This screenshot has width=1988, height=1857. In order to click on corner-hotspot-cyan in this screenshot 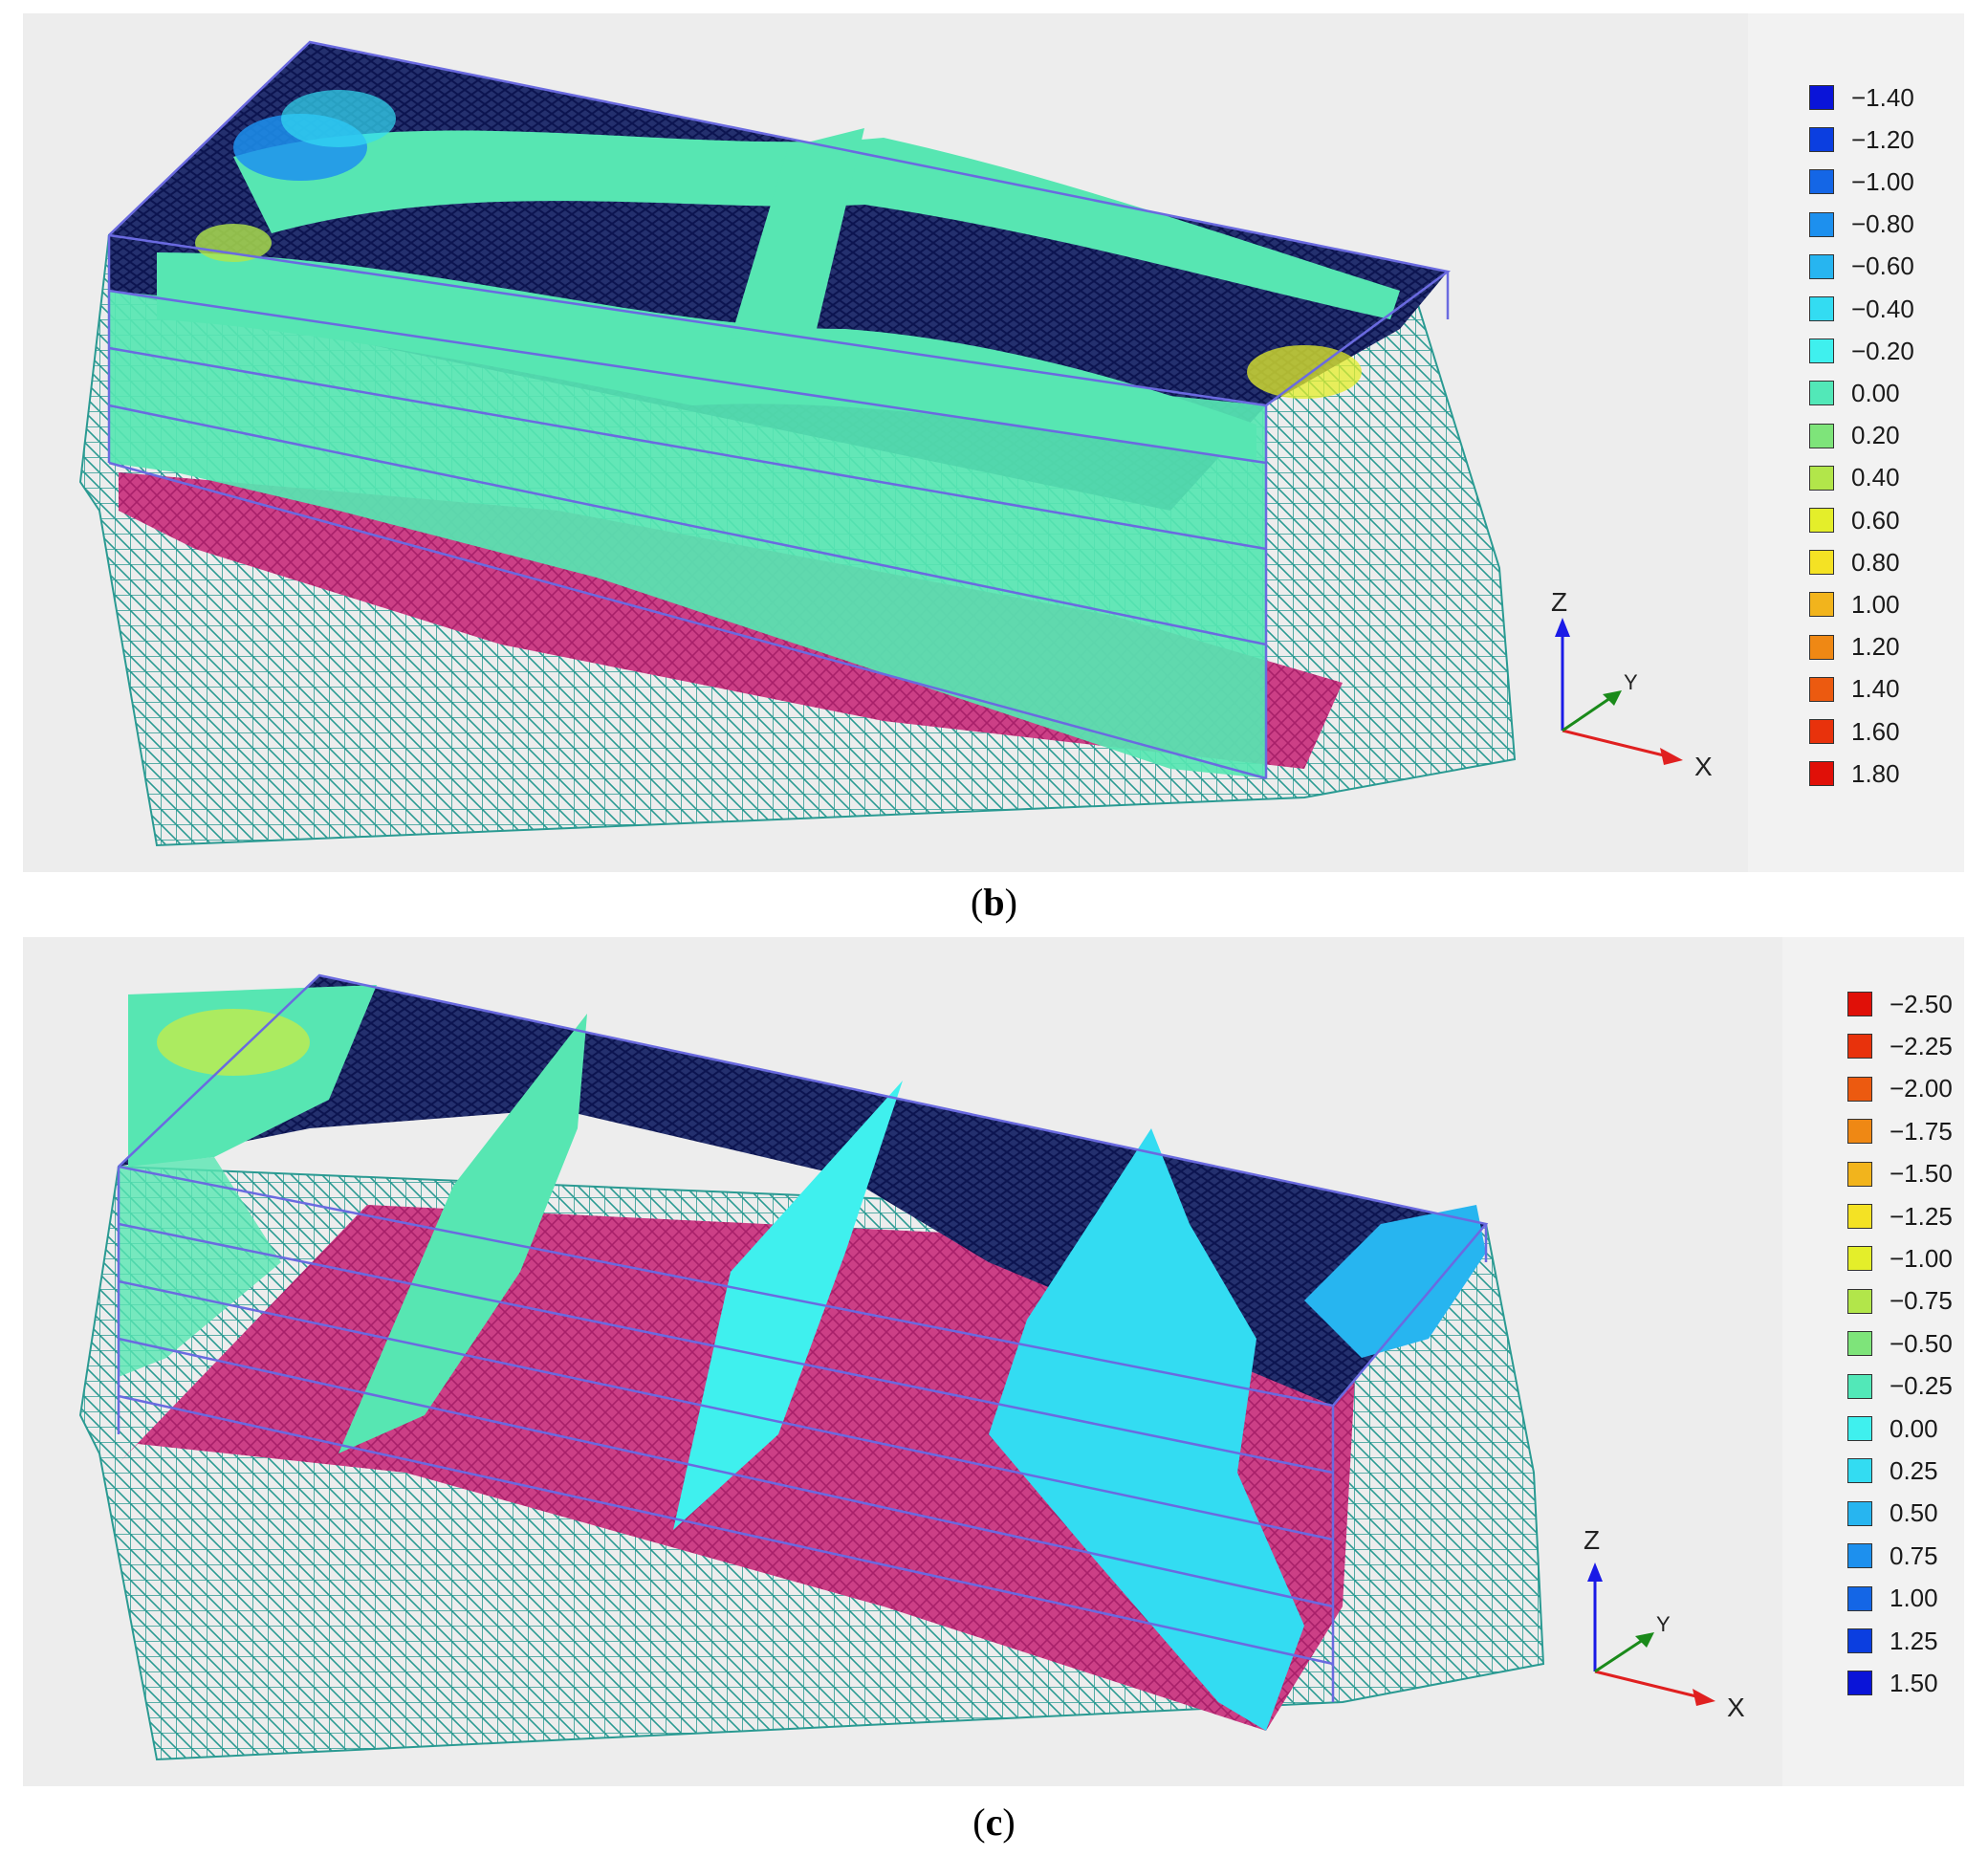, I will do `click(339, 119)`.